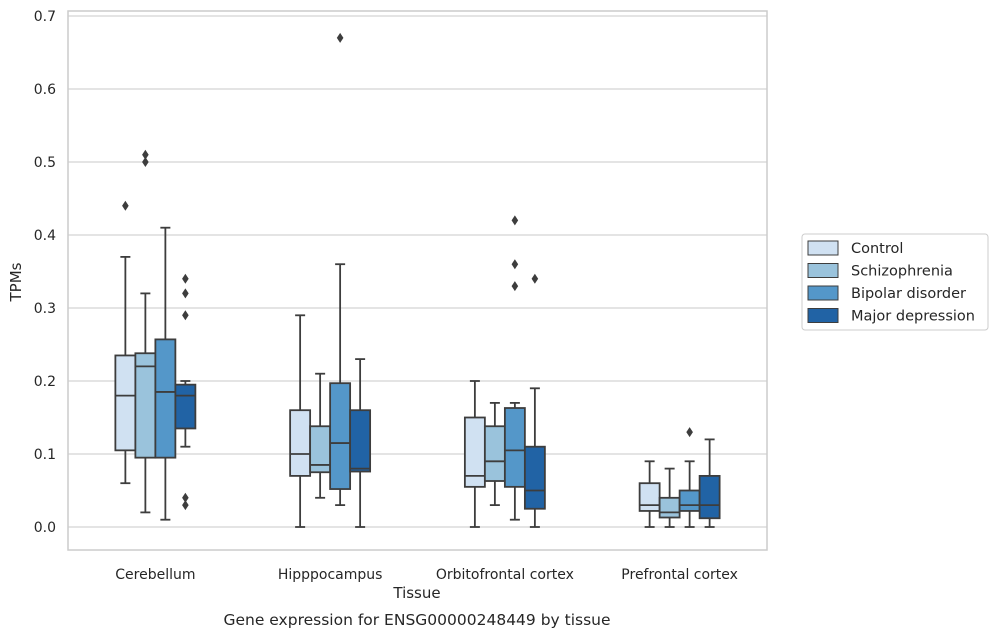 The width and height of the screenshot is (997, 637). What do you see at coordinates (877, 249) in the screenshot?
I see `legend-label: Control` at bounding box center [877, 249].